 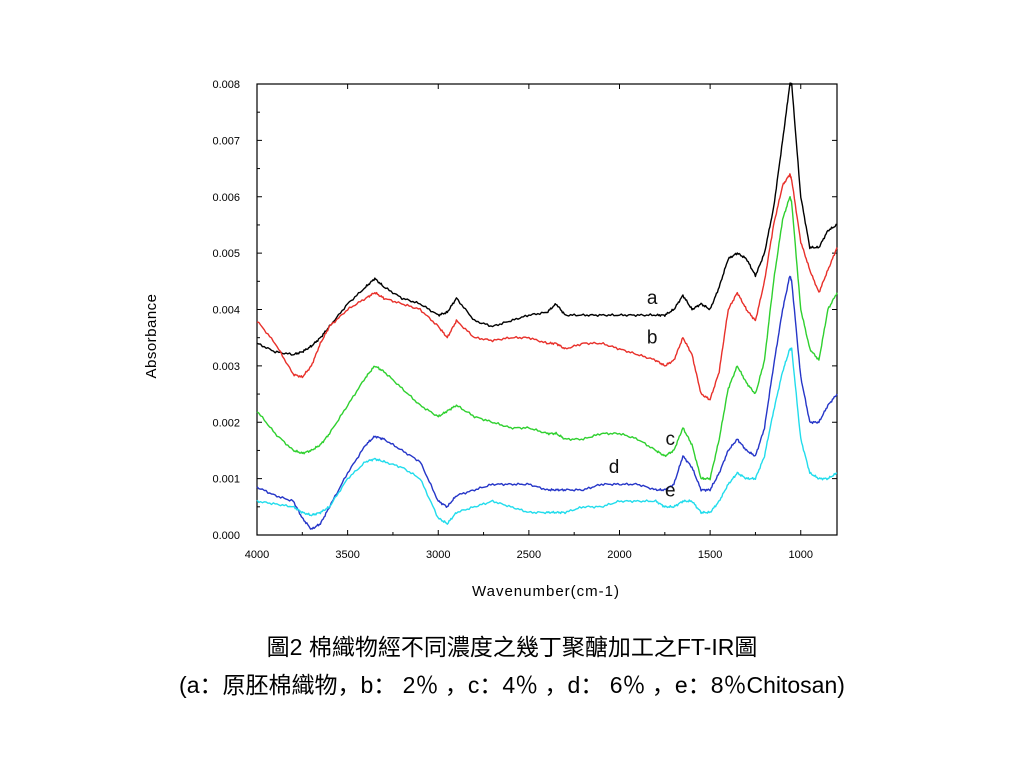 I want to click on series-line-e, so click(x=547, y=436).